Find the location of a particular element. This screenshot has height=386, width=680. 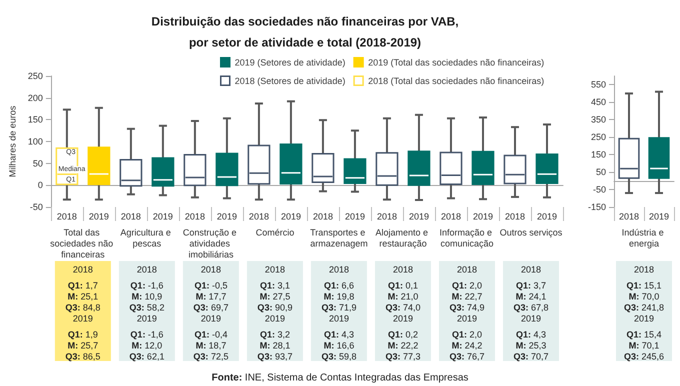

text: Construção e atividades imobiliárias is located at coordinates (210, 244).